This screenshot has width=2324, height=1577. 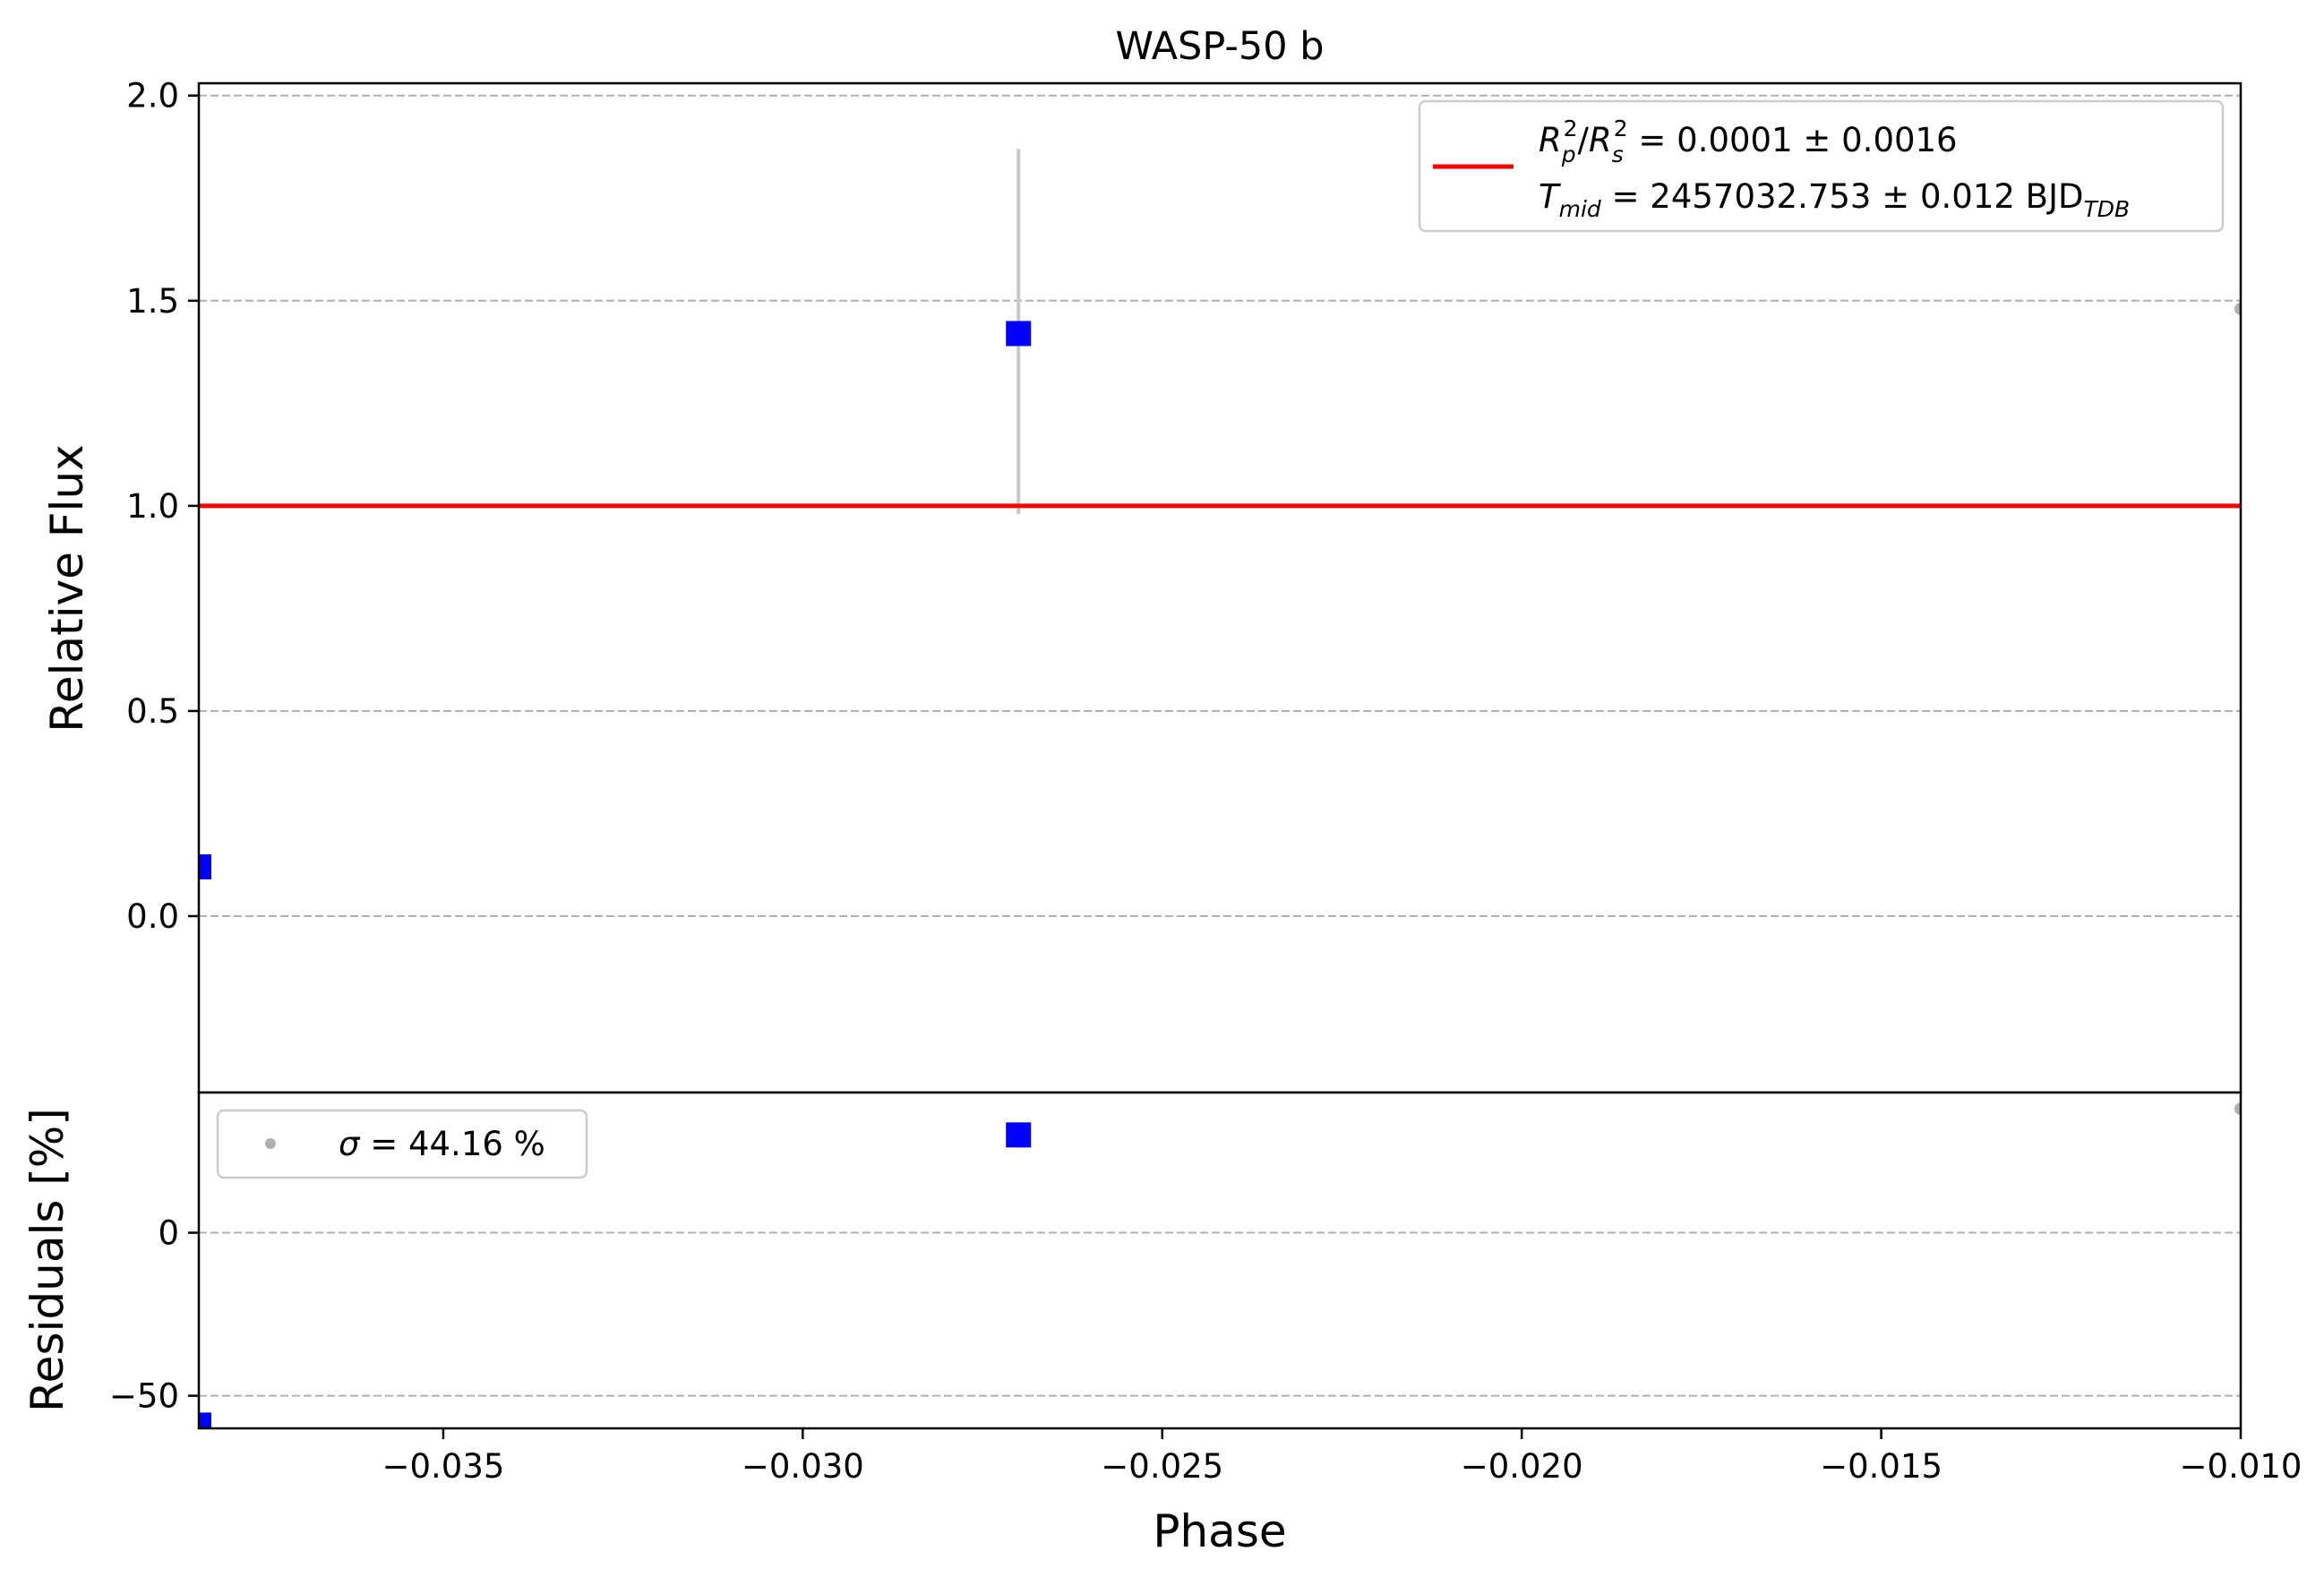 What do you see at coordinates (443, 1467) in the screenshot?
I see `phase-x-tick-label: −0.035` at bounding box center [443, 1467].